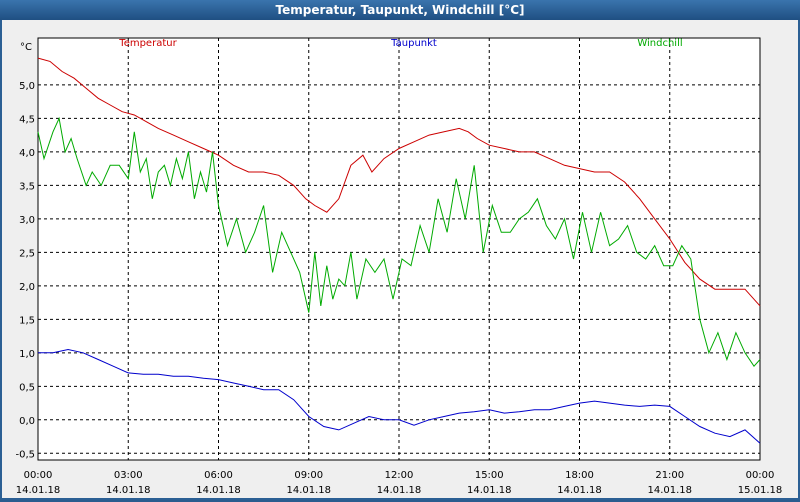 This screenshot has width=800, height=502. I want to click on x-tick-time-label: 15:00, so click(489, 475).